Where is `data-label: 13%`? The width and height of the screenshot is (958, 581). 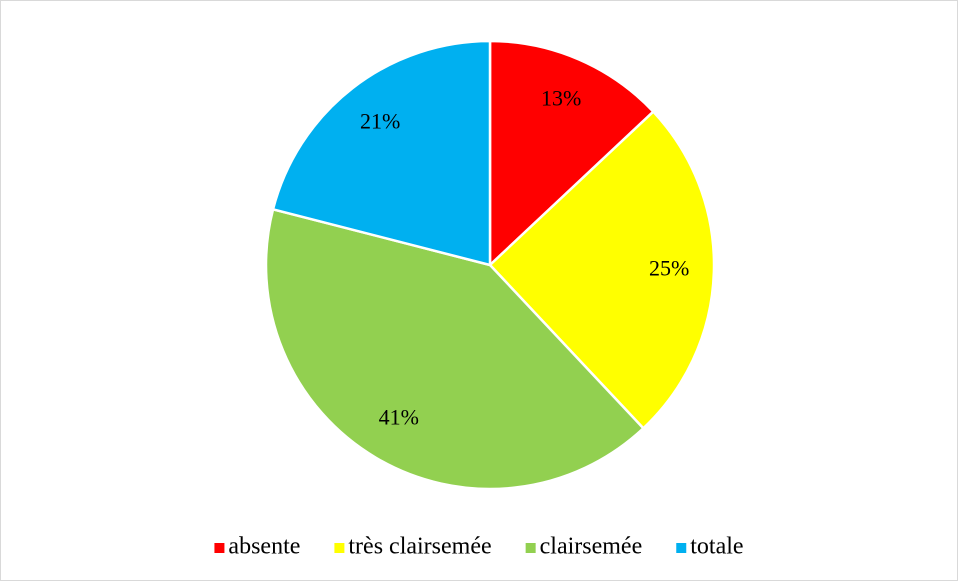 data-label: 13% is located at coordinates (561, 98).